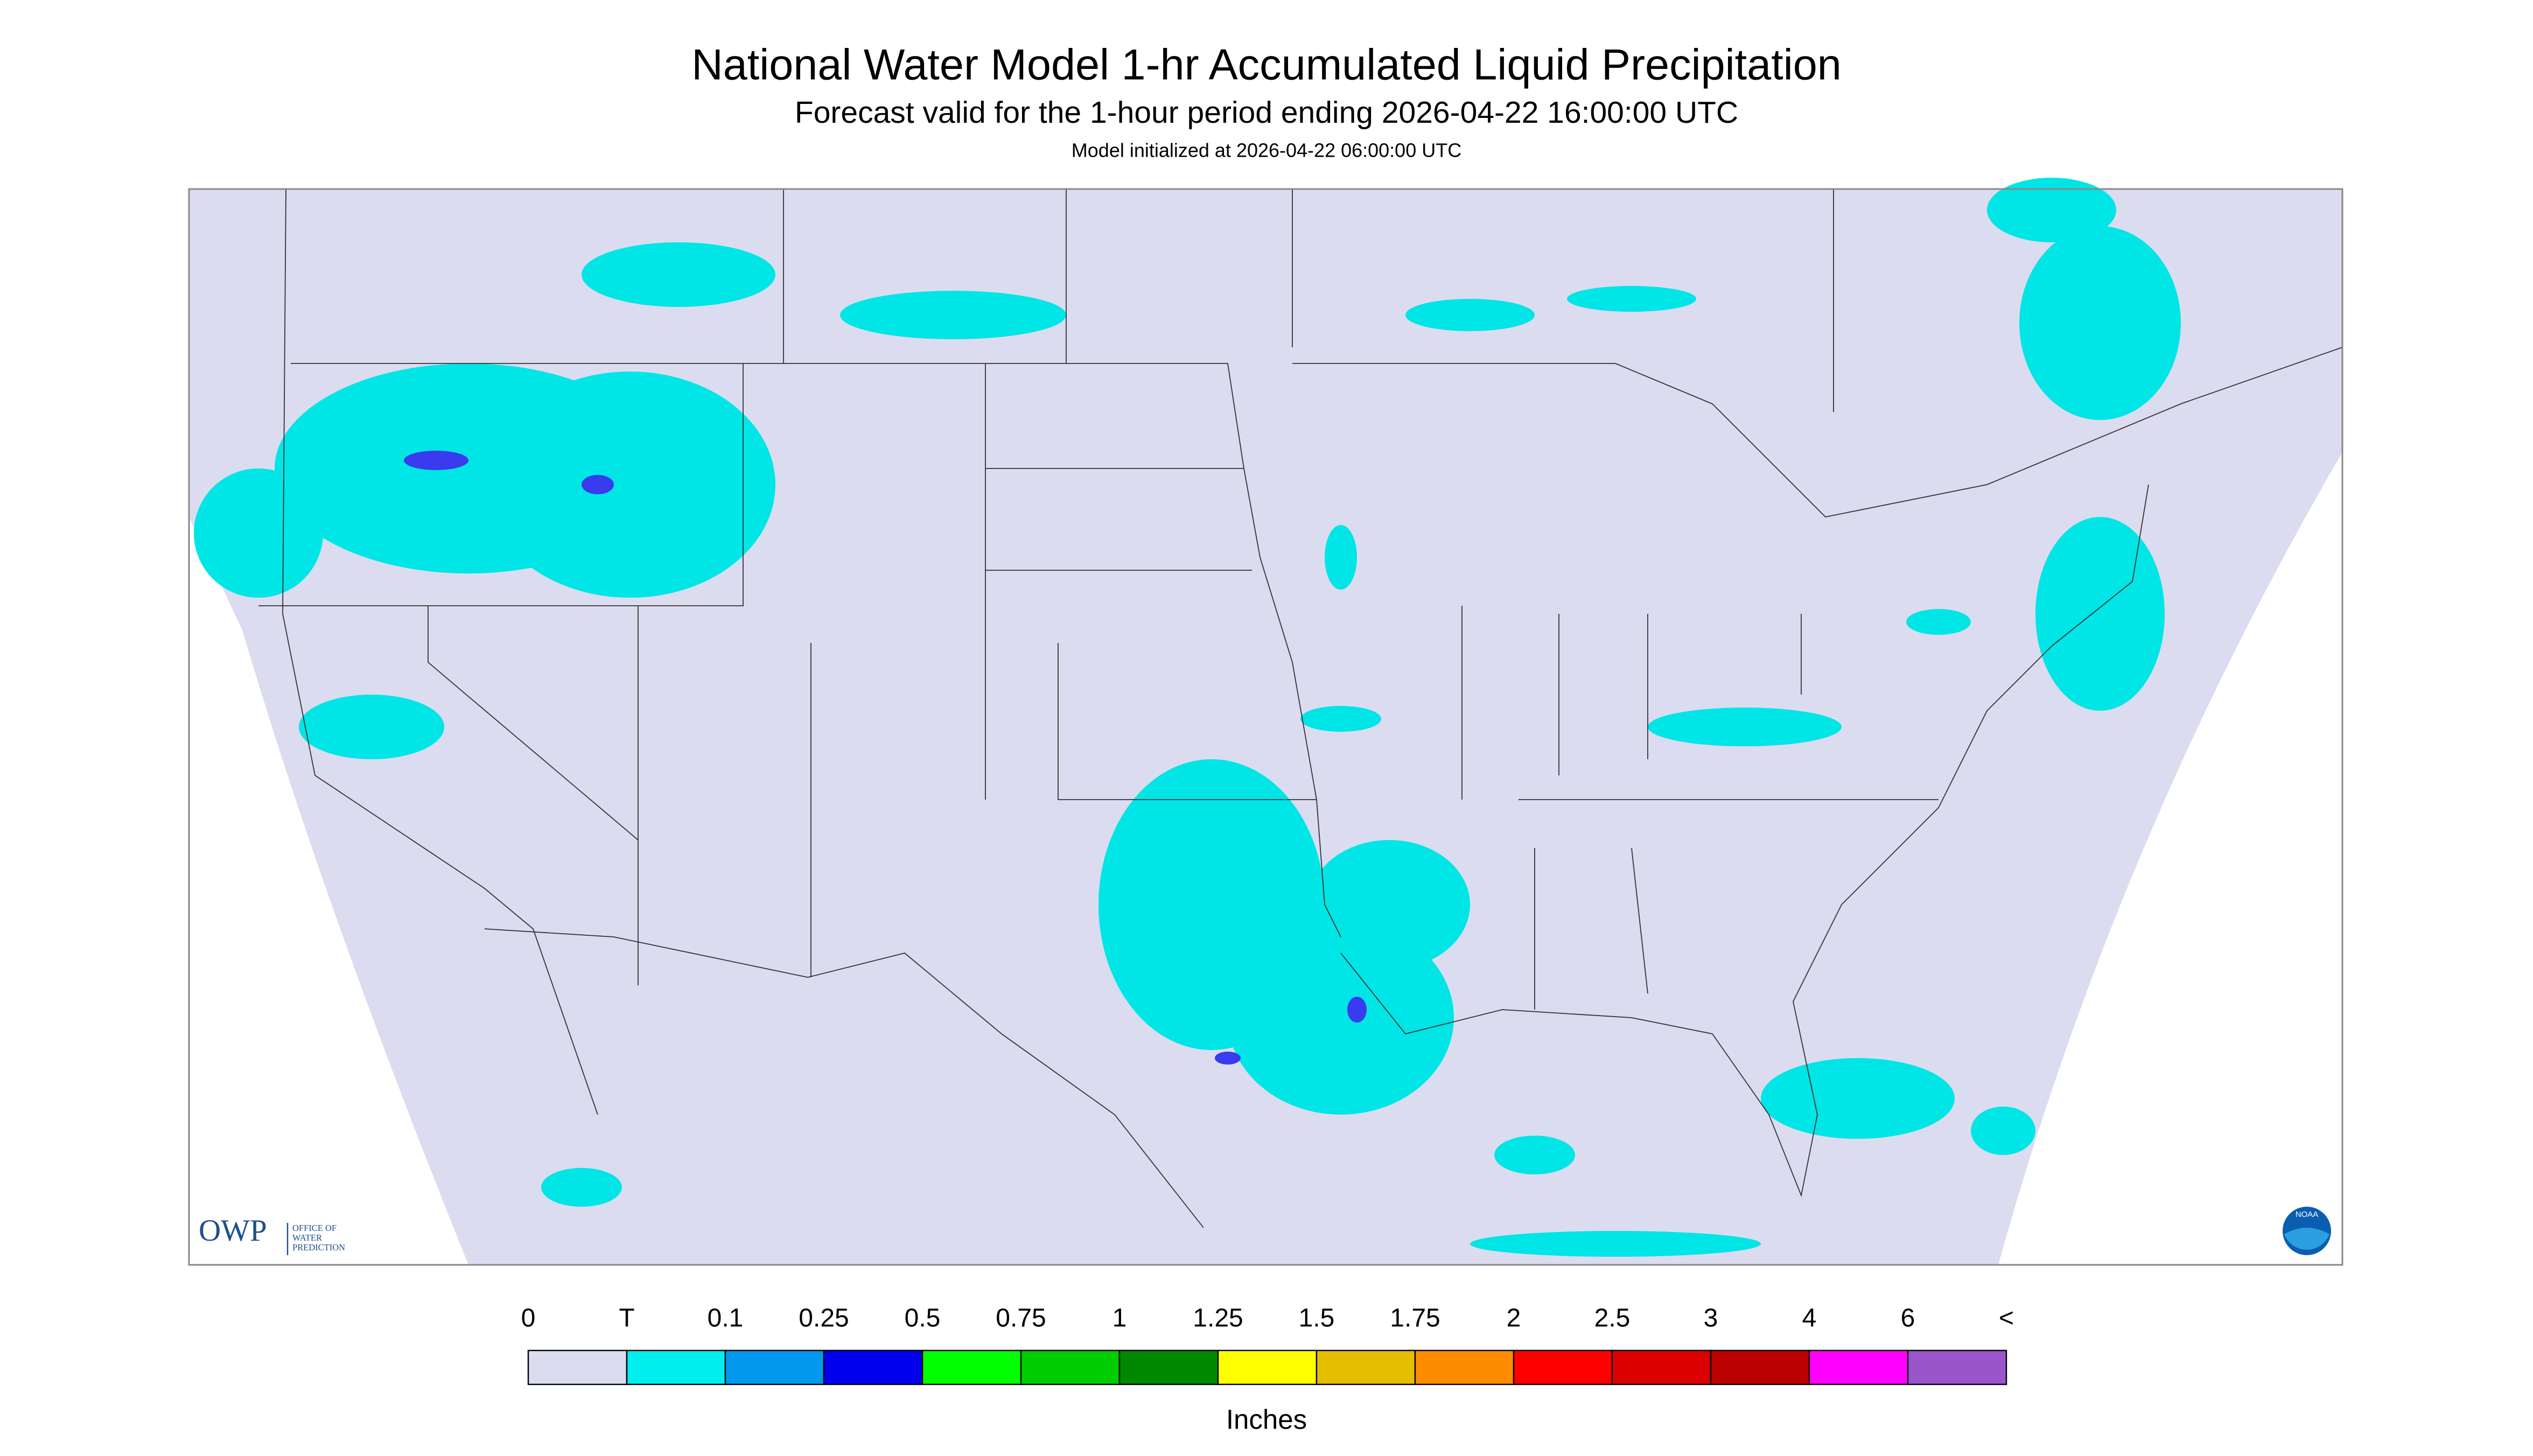  Describe the element at coordinates (1415, 1318) in the screenshot. I see `legend-label: 1.75` at that location.